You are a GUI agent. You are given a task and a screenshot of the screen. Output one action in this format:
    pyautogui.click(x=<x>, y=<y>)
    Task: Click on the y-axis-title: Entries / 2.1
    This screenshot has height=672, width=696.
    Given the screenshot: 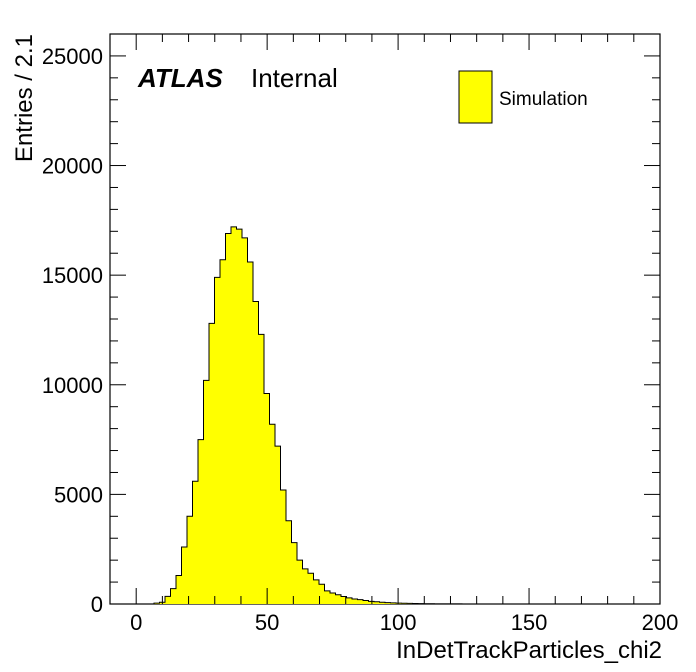 What is the action you would take?
    pyautogui.click(x=24, y=98)
    